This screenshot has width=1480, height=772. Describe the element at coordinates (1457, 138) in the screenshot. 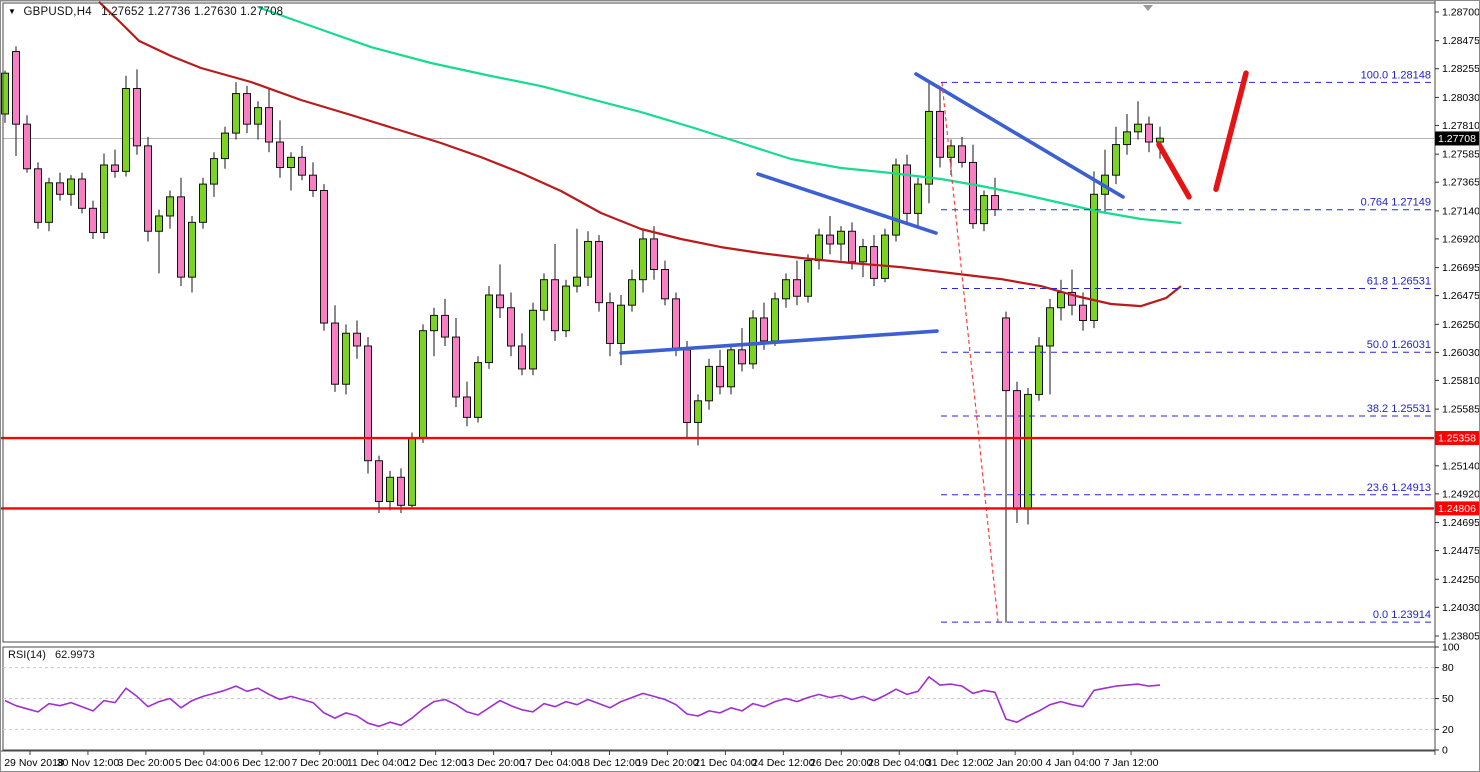

I see `price-badge-current` at that location.